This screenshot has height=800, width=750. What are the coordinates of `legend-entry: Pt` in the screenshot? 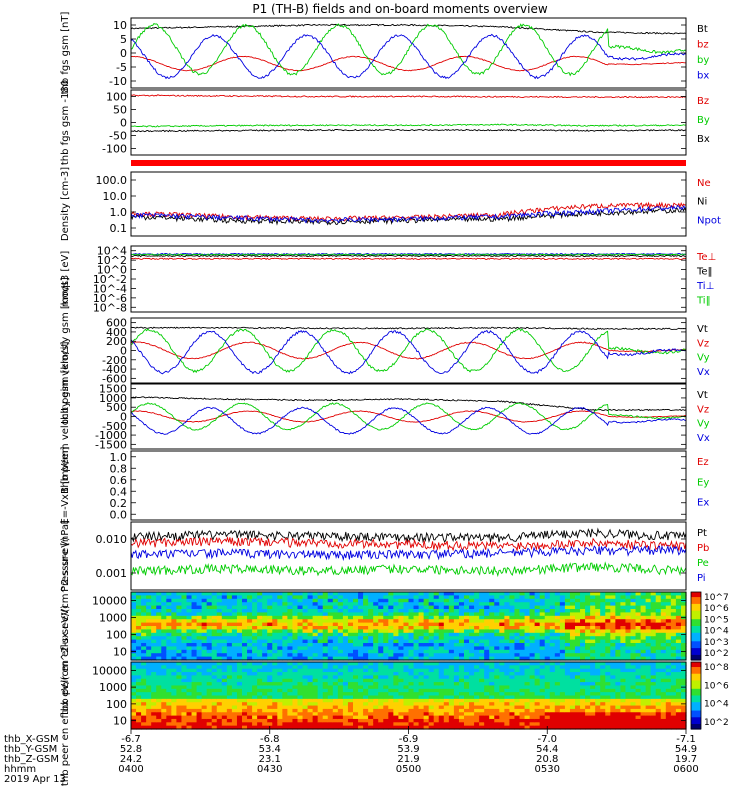 It's located at (702, 533).